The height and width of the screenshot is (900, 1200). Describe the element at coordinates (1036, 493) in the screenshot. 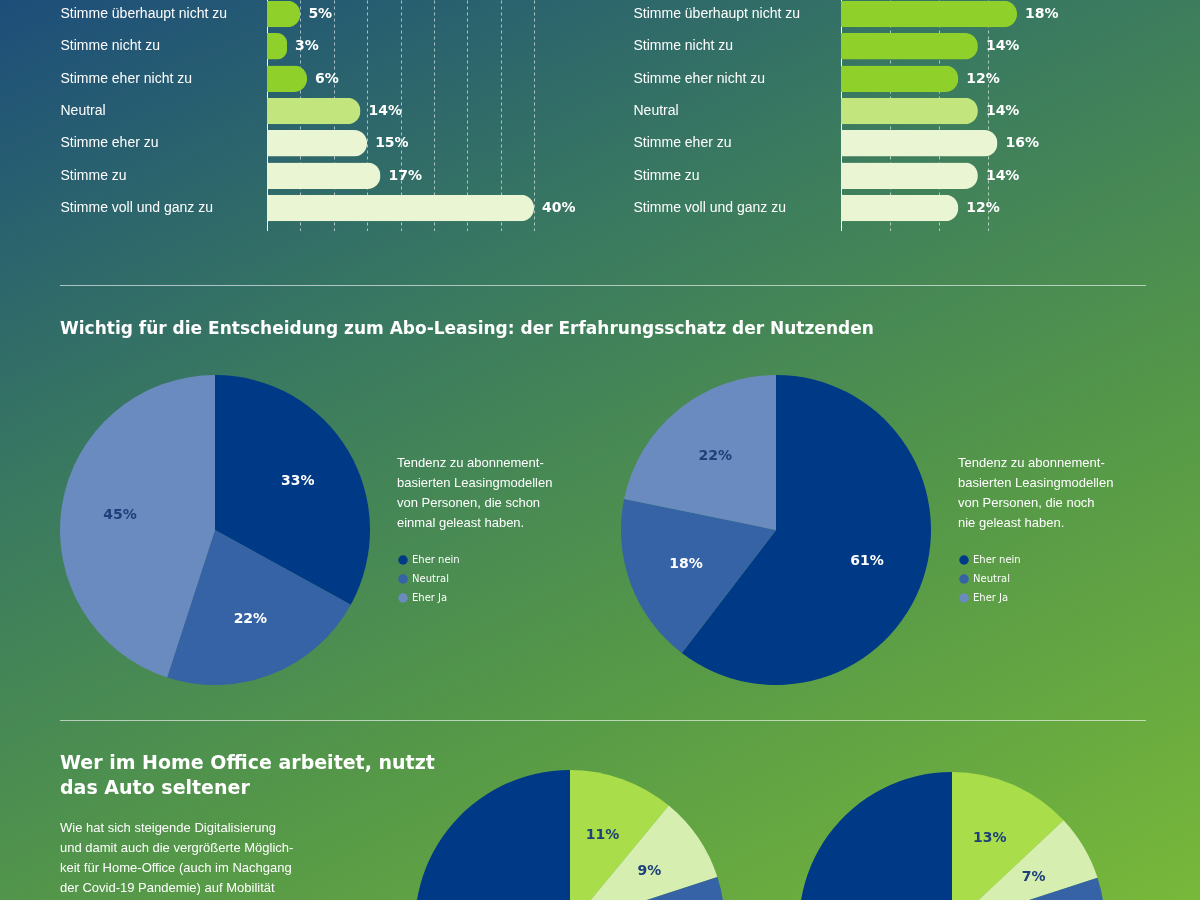

I see `text: Tendenz zu abonnement- basierten Leasingmodellen von Personen, die noch nie geleast haben.` at that location.